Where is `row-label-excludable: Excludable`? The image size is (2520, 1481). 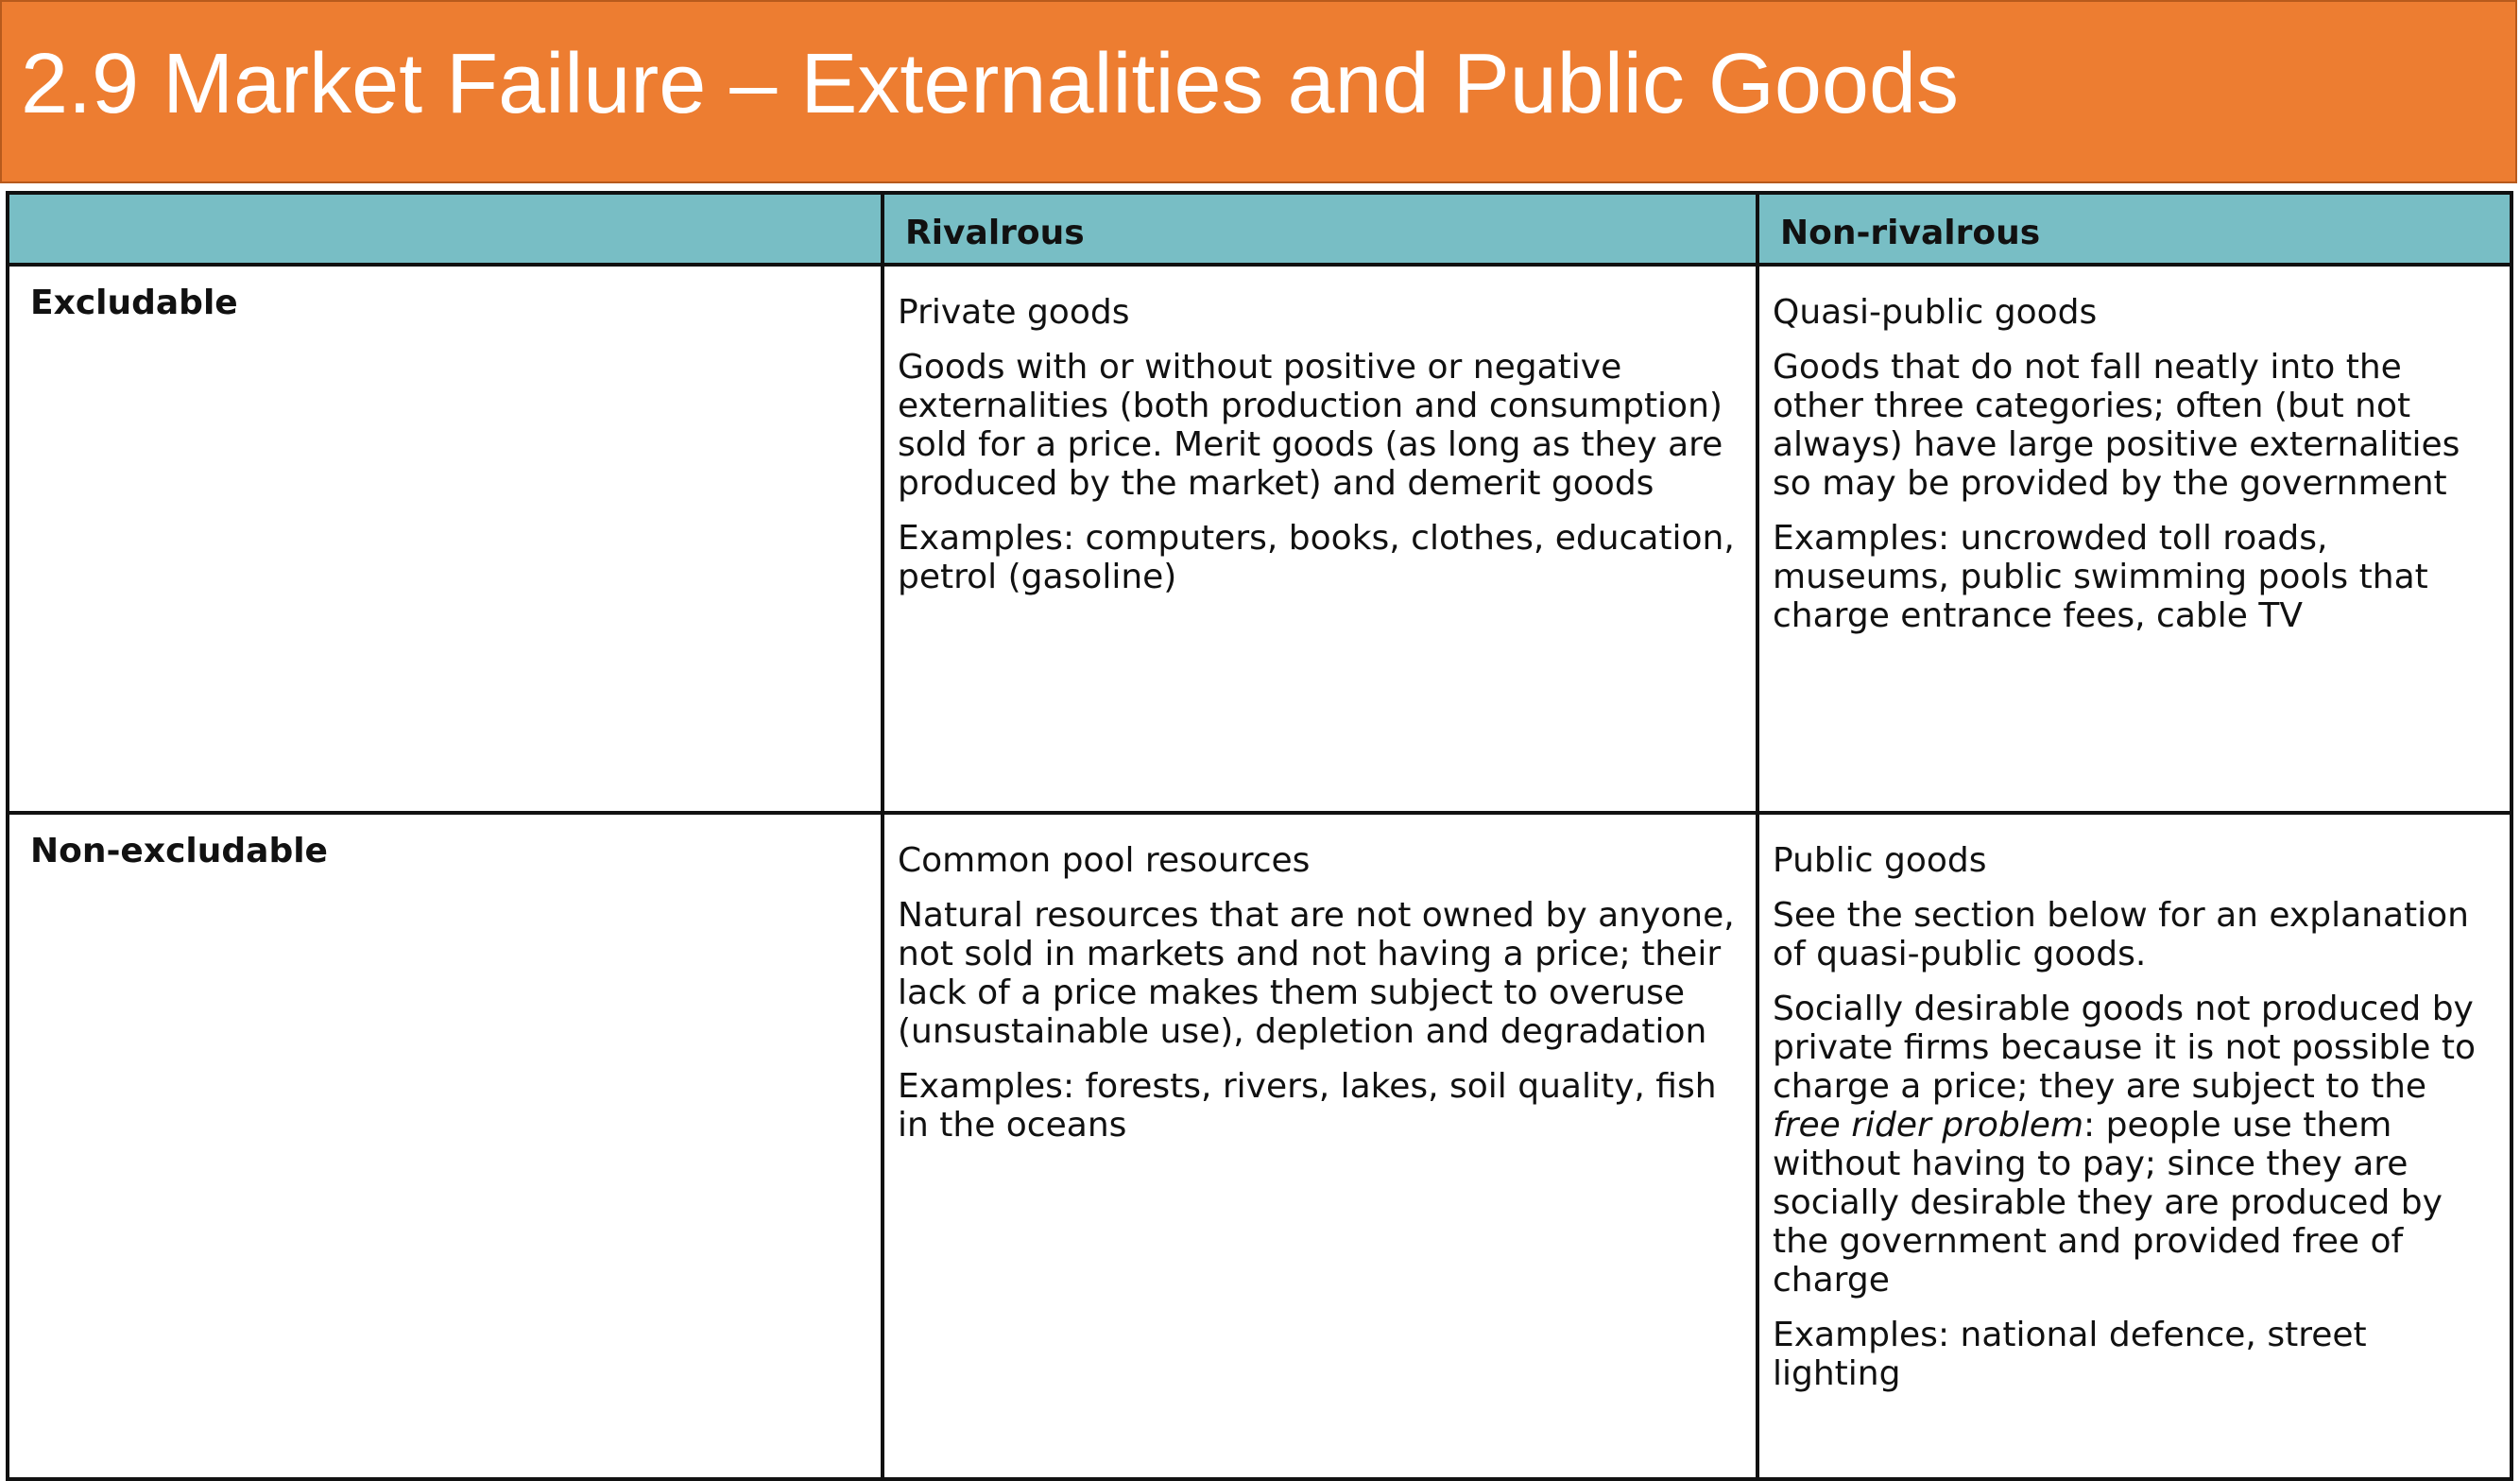 row-label-excludable: Excludable is located at coordinates (445, 539).